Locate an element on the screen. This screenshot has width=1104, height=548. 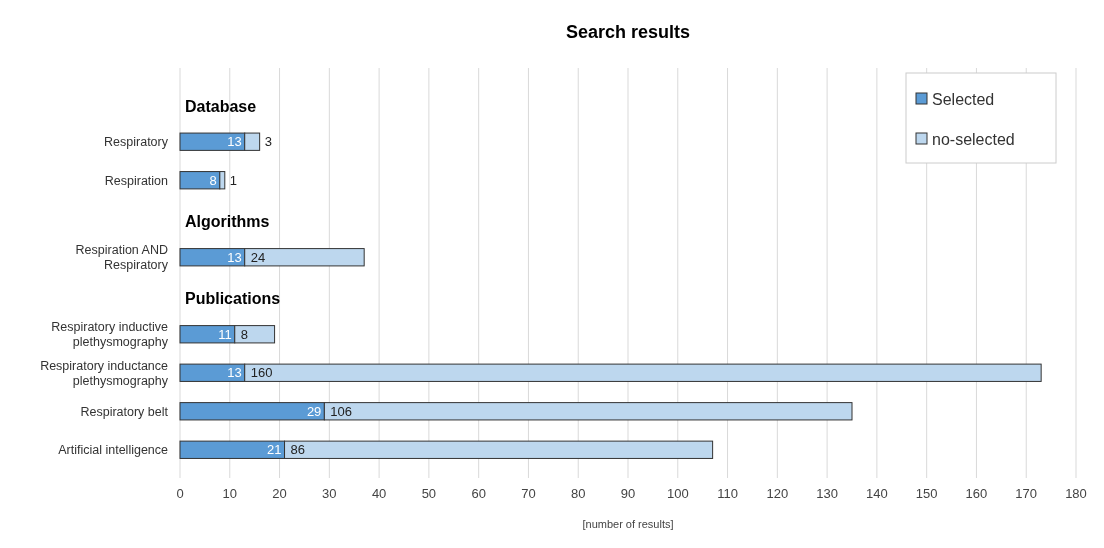
annotation: Publications is located at coordinates (233, 299).